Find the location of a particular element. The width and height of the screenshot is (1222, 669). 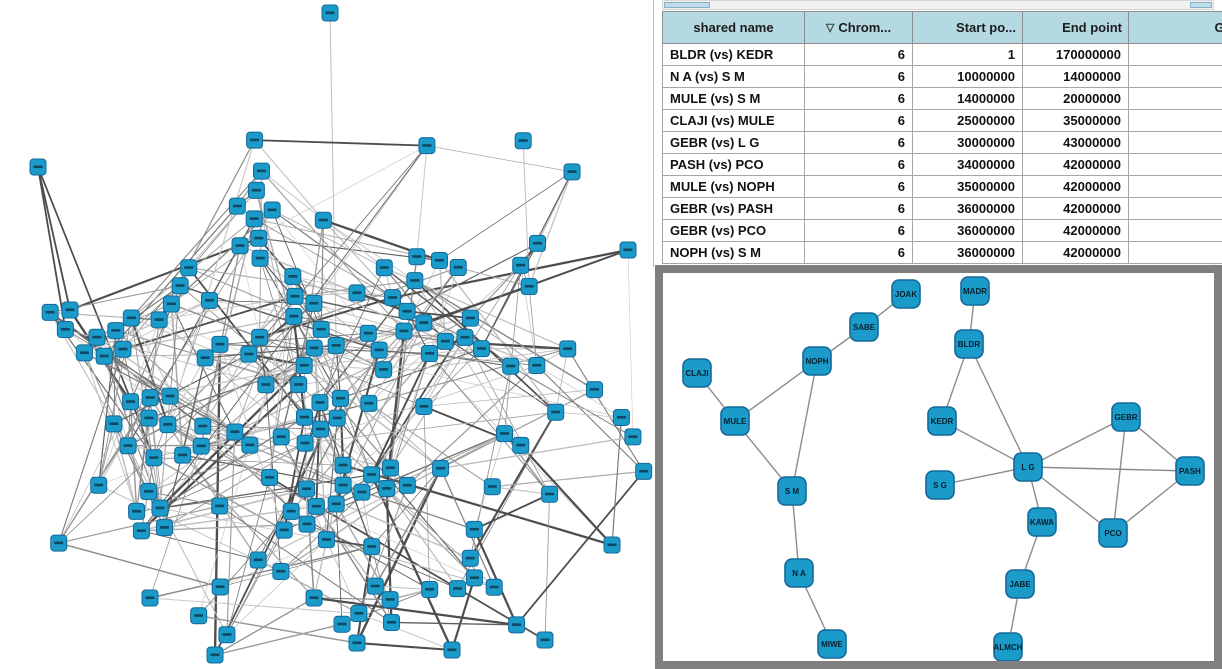

table-row: BLDR (vs) KEDR61170000000192.0 is located at coordinates (942, 54).